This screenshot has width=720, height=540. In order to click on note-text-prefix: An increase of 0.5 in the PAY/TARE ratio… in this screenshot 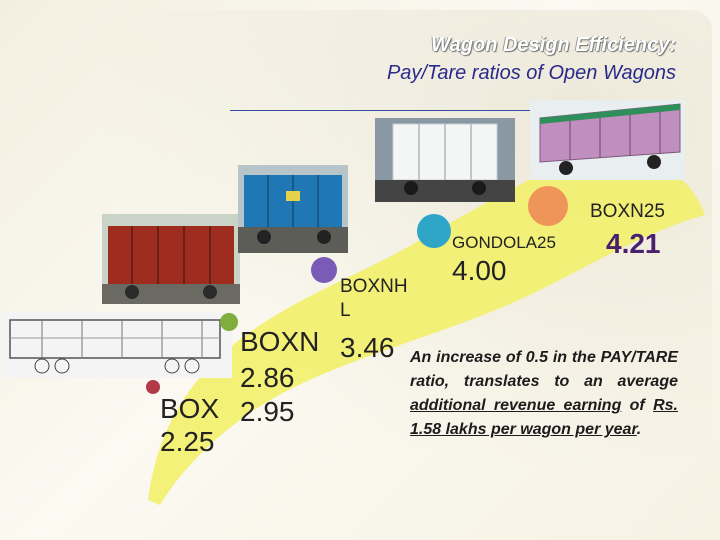, I will do `click(544, 369)`.